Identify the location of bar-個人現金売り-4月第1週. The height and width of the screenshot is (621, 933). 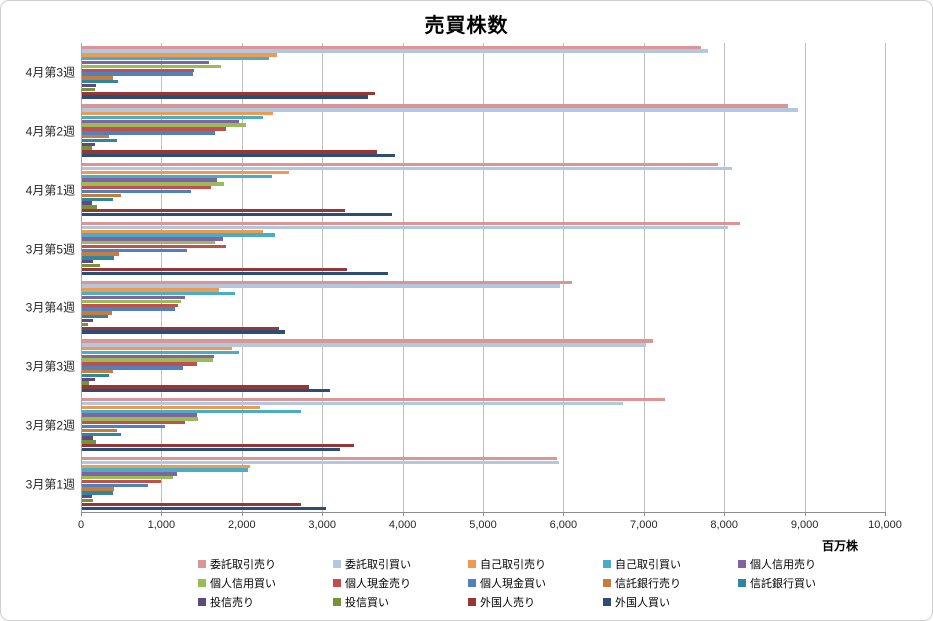
(147, 188).